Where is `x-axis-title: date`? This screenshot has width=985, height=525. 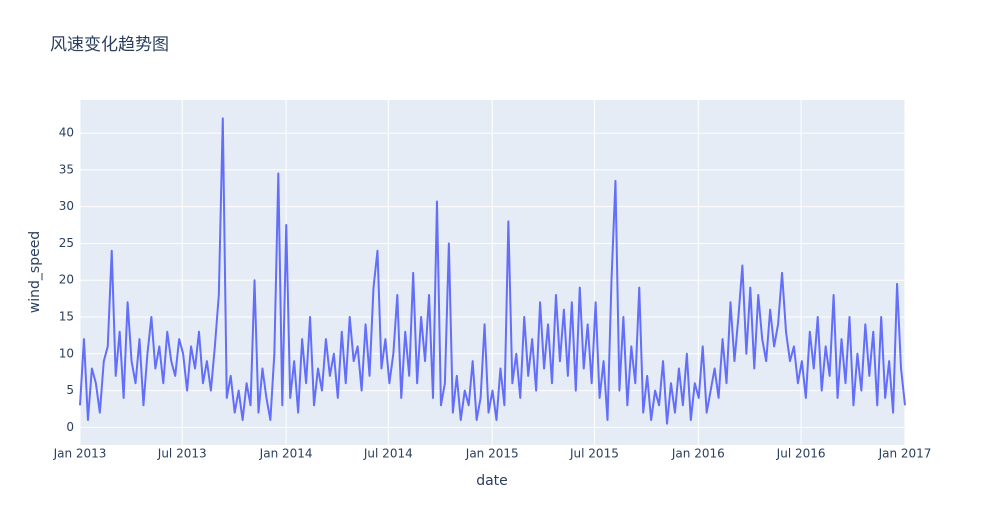
x-axis-title: date is located at coordinates (492, 481).